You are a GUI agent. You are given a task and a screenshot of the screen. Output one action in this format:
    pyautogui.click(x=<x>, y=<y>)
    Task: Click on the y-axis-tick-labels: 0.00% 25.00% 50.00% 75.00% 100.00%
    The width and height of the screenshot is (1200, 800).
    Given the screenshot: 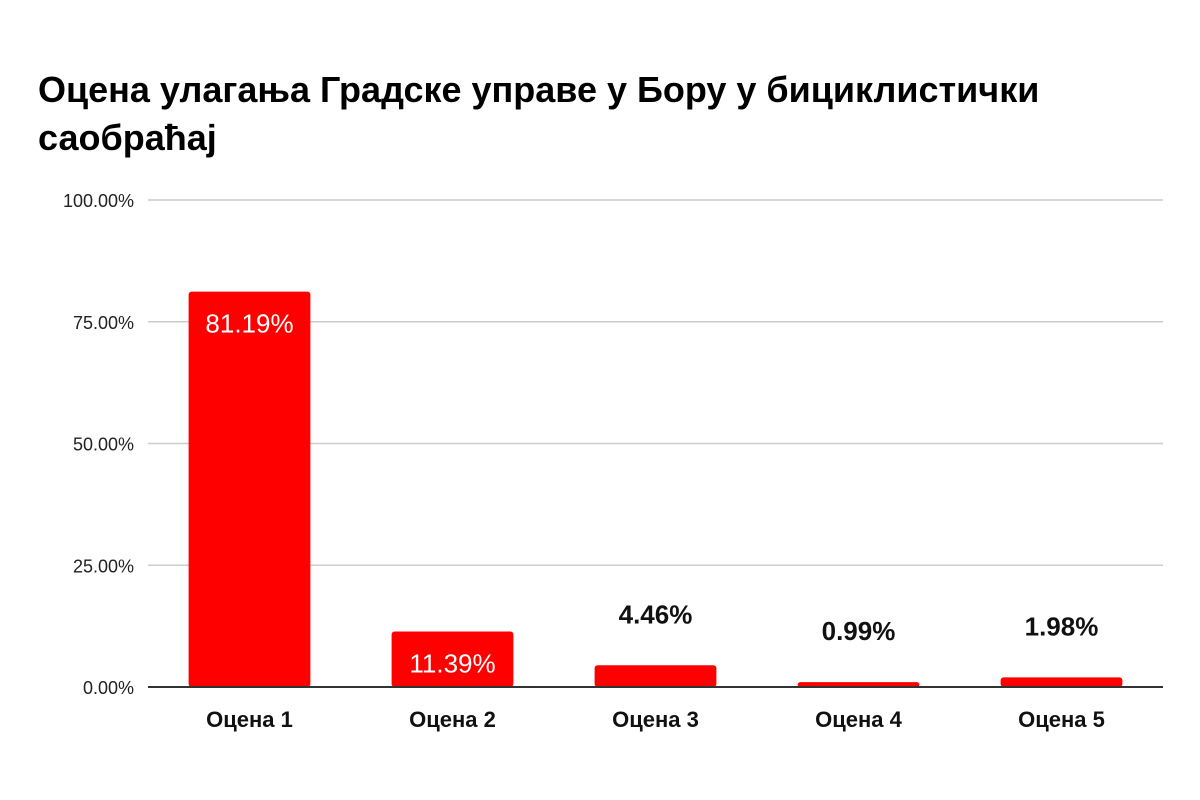 What is the action you would take?
    pyautogui.click(x=98, y=444)
    